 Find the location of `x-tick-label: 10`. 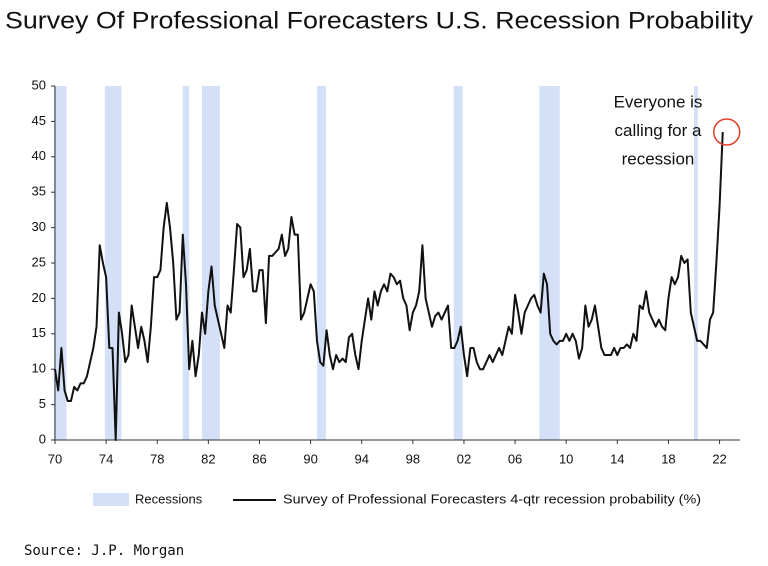

x-tick-label: 10 is located at coordinates (566, 458).